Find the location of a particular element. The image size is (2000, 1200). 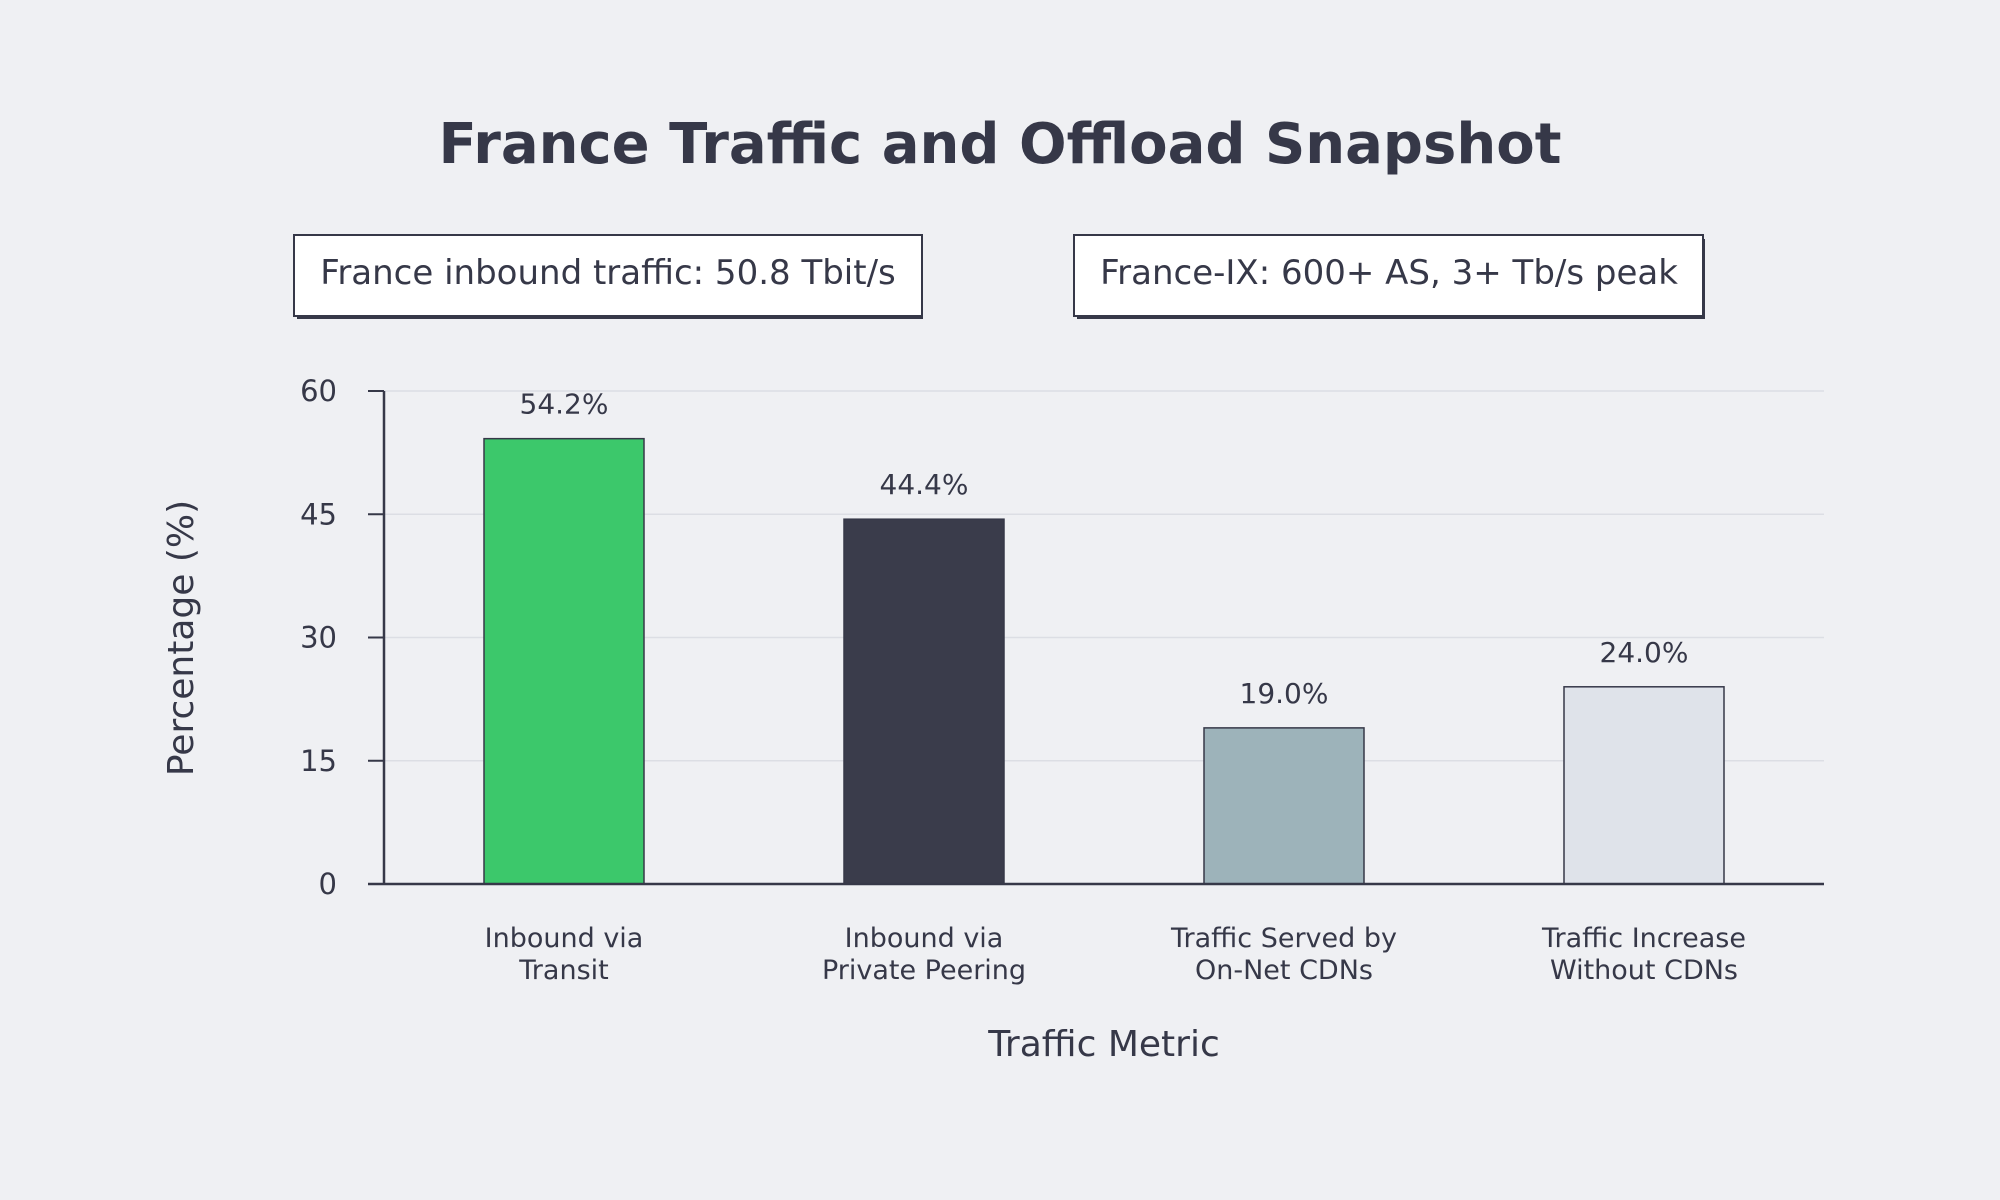

x-axis-title: Traffic Metric is located at coordinates (1103, 1044).